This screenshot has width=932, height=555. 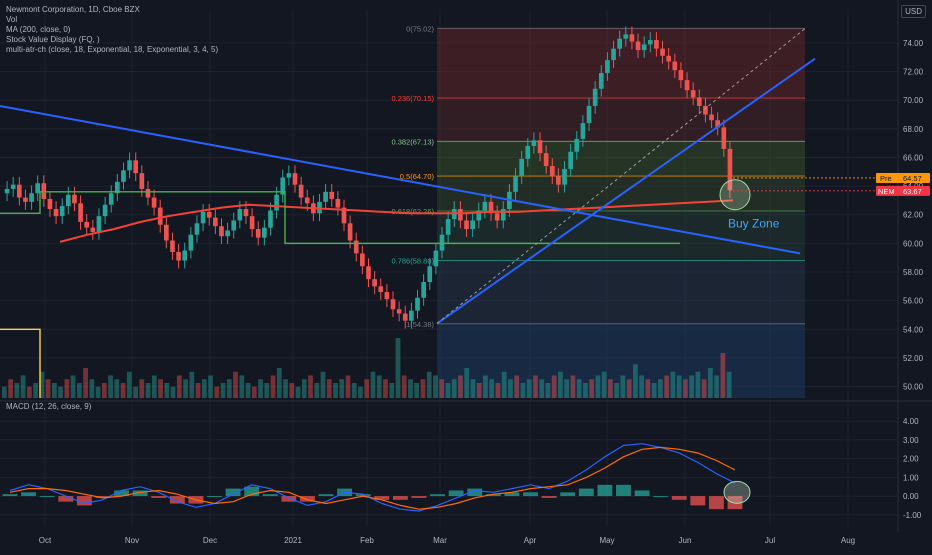 I want to click on fib-label: 1(54.38), so click(x=420, y=324).